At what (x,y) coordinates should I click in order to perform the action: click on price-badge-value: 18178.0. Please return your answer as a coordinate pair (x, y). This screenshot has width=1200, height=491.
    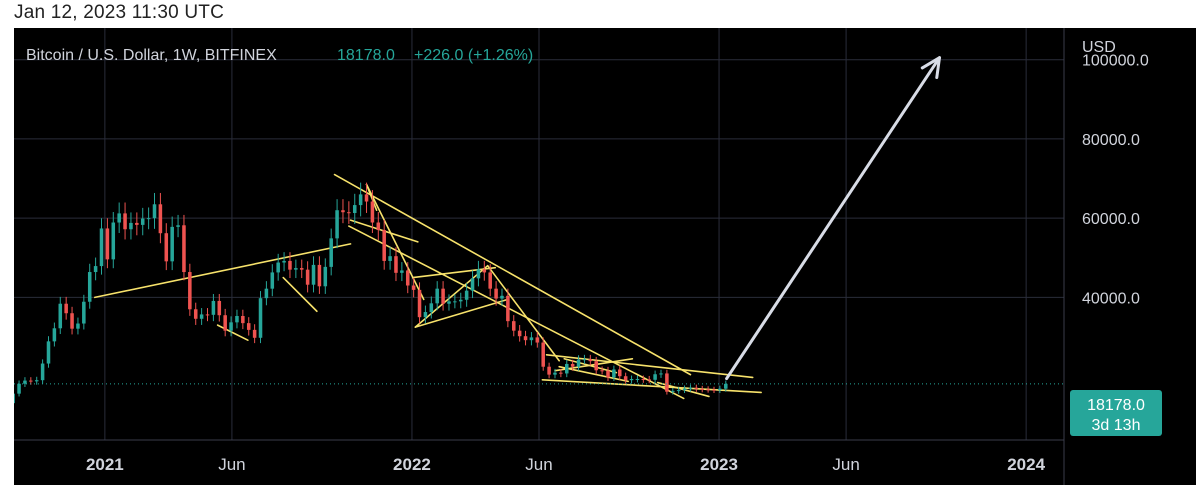
    Looking at the image, I should click on (1116, 405).